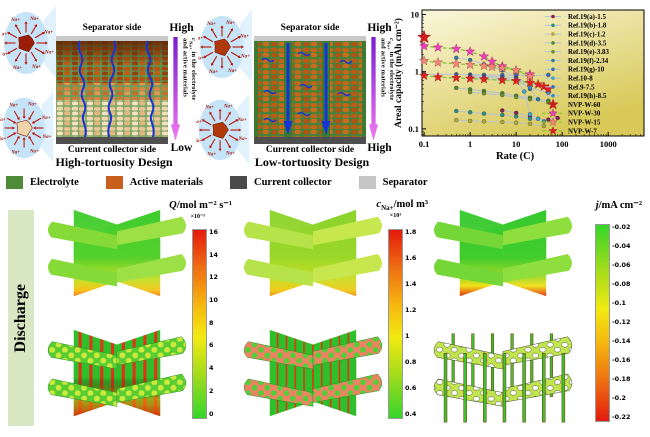 The width and height of the screenshot is (650, 437). What do you see at coordinates (213, 277) in the screenshot?
I see `colorbar-tick: 12` at bounding box center [213, 277].